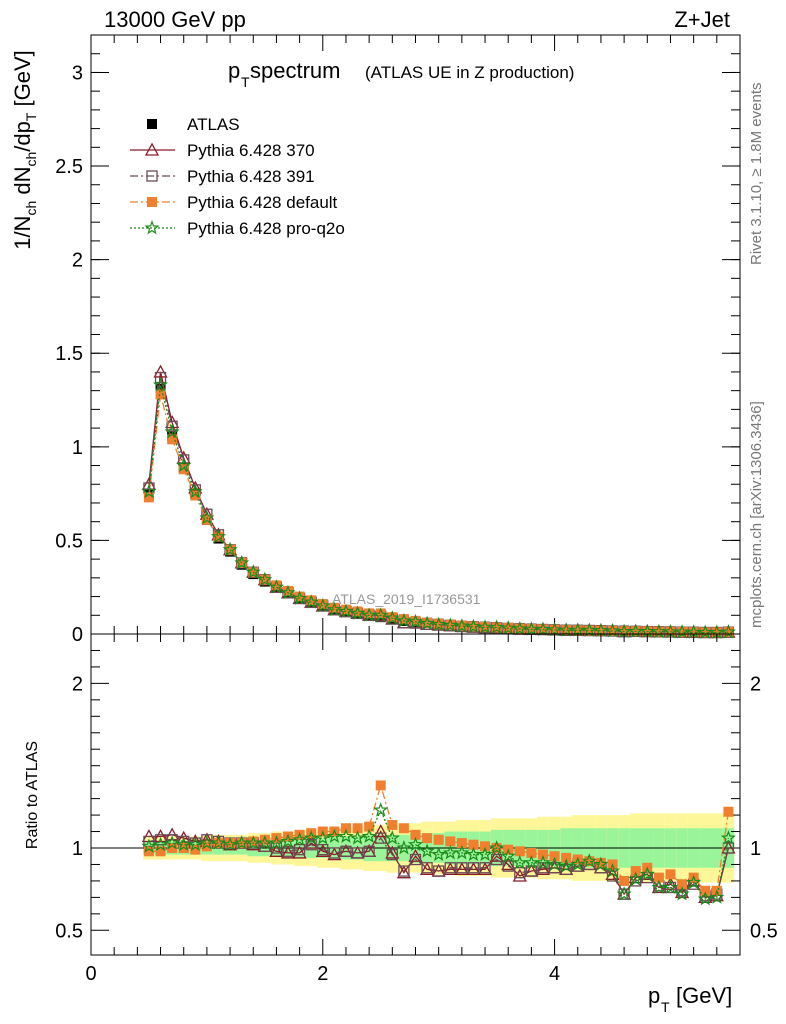 This screenshot has width=786, height=1024. I want to click on x-axis-label: p T [GeV], so click(690, 999).